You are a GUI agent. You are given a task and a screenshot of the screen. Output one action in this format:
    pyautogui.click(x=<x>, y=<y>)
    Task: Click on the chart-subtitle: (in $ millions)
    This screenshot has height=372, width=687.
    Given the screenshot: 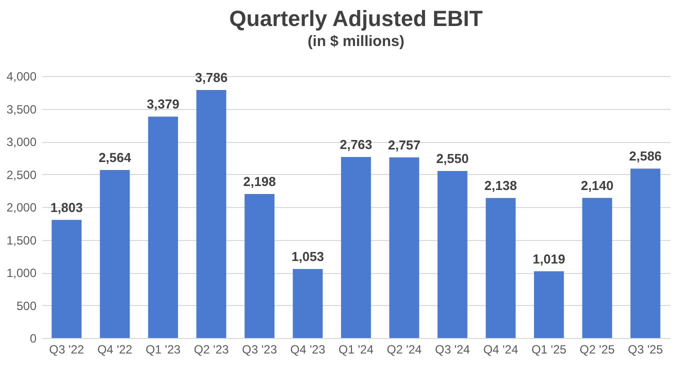 What is the action you would take?
    pyautogui.click(x=356, y=41)
    